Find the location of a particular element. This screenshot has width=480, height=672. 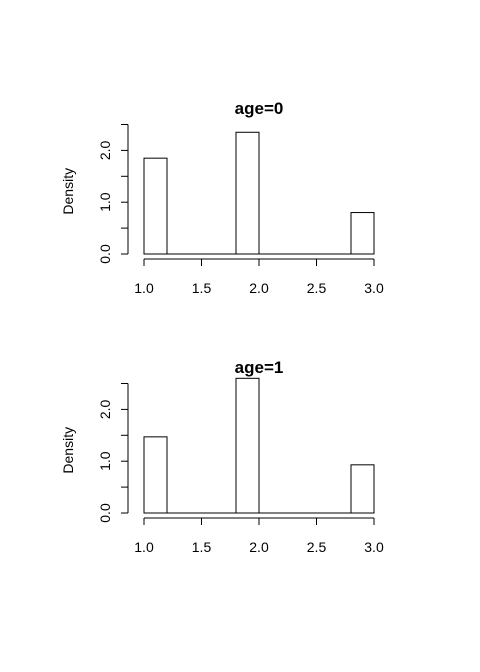

panel-title: age=1 is located at coordinates (259, 367).